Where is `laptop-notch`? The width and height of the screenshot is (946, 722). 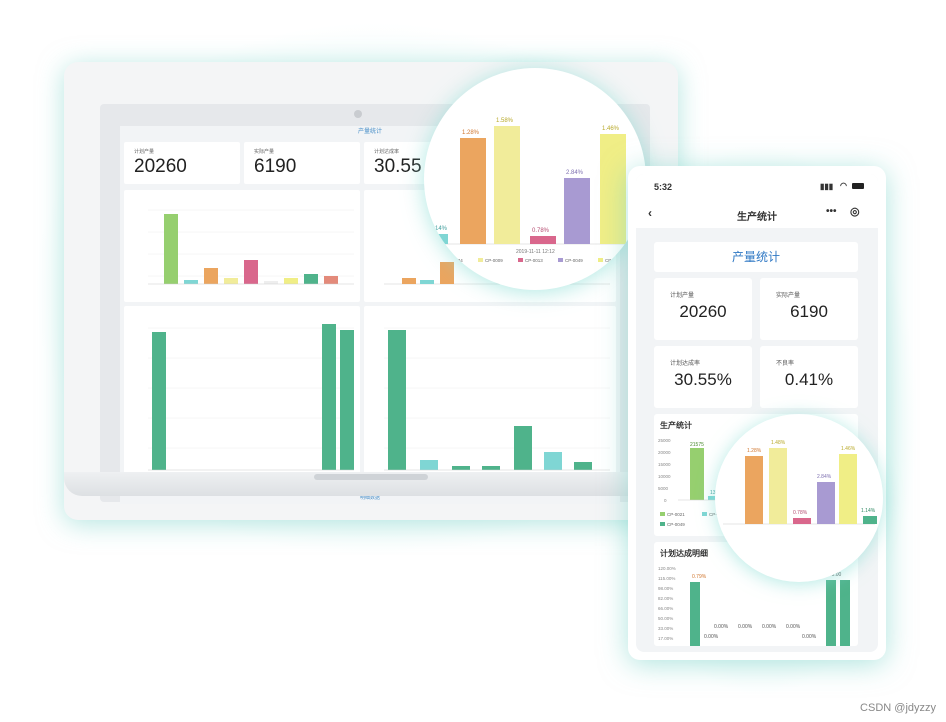
laptop-notch is located at coordinates (371, 477).